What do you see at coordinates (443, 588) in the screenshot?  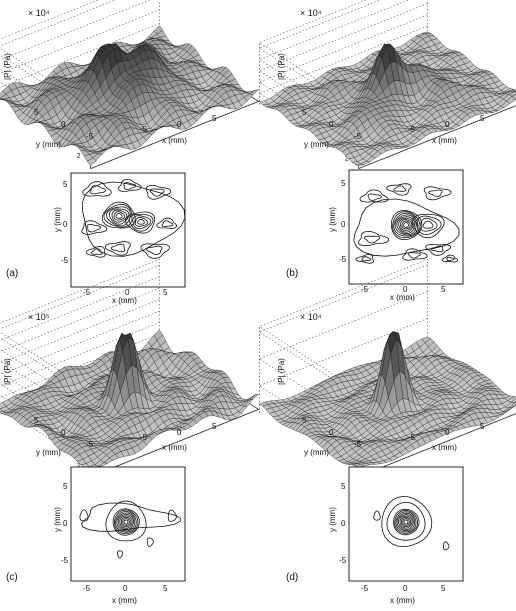 I see `panel-d-contour-xtick-3: 5` at bounding box center [443, 588].